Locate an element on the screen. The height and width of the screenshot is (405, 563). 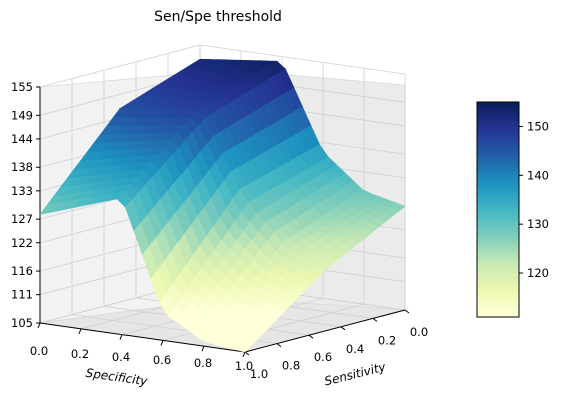
z-tick-label: 133 is located at coordinates (22, 191).